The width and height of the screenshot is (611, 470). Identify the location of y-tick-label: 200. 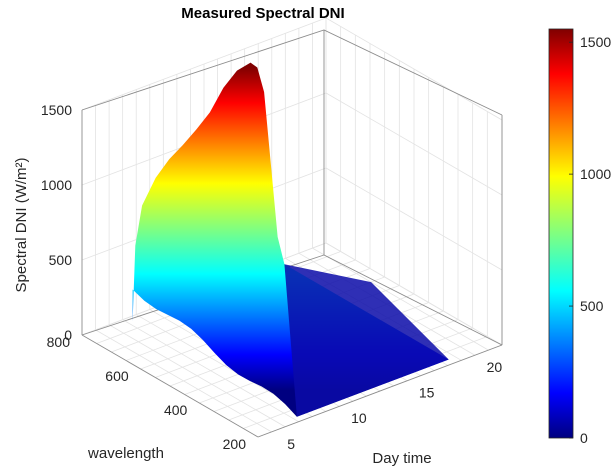
(235, 444).